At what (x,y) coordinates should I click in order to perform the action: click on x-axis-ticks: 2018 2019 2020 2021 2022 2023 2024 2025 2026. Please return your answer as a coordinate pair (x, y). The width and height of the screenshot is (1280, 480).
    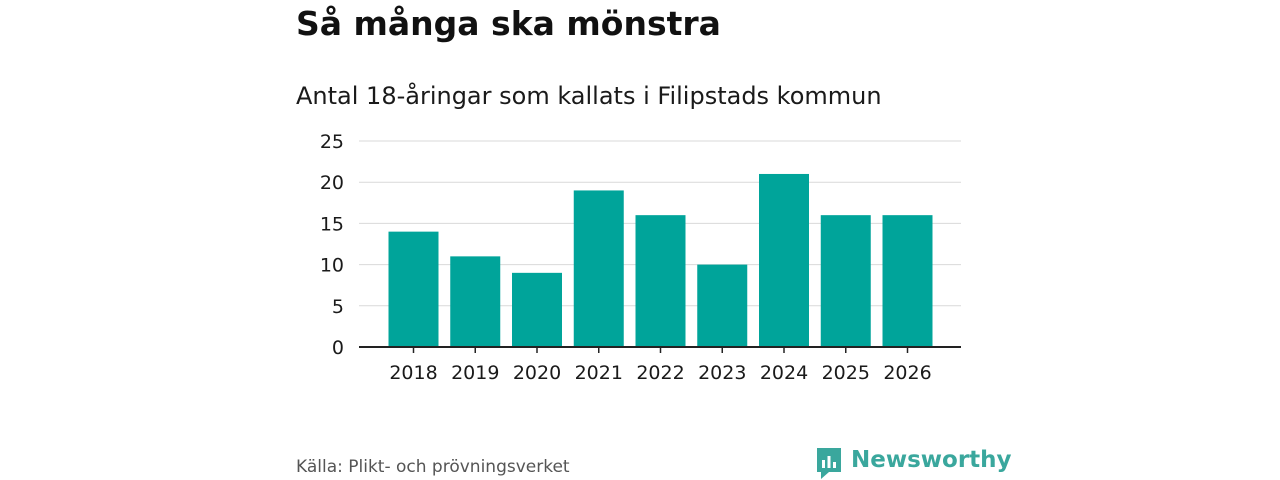
    Looking at the image, I should click on (660, 365).